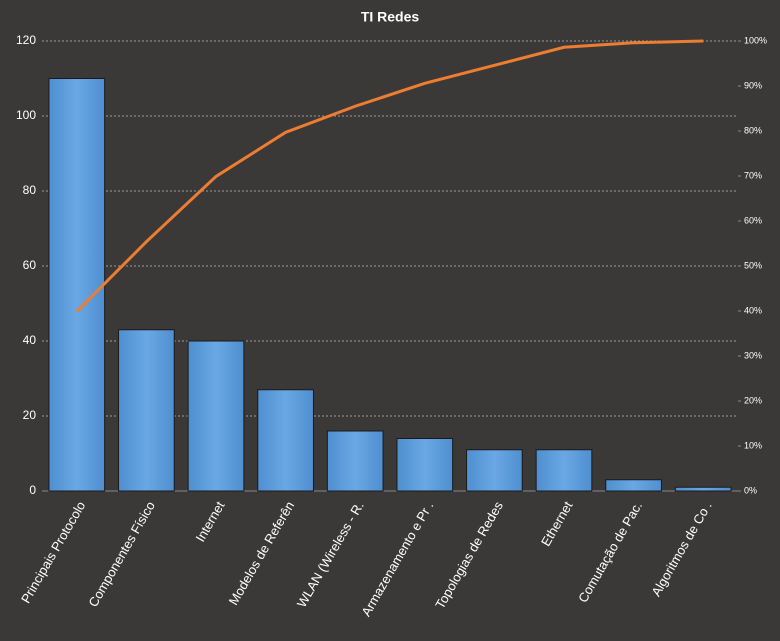 This screenshot has width=780, height=641. What do you see at coordinates (26, 115) in the screenshot?
I see `y-tick-label: 100` at bounding box center [26, 115].